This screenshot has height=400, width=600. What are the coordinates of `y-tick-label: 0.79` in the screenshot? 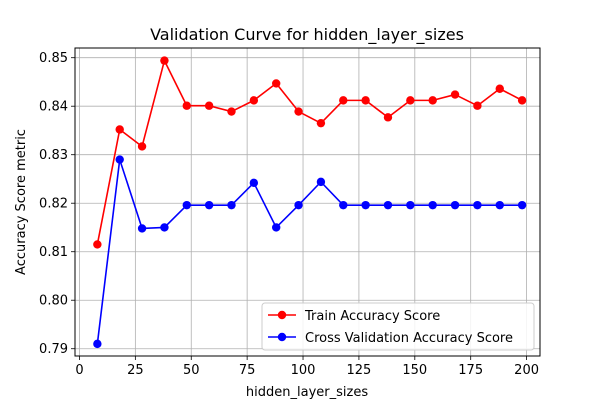 It's located at (53, 349).